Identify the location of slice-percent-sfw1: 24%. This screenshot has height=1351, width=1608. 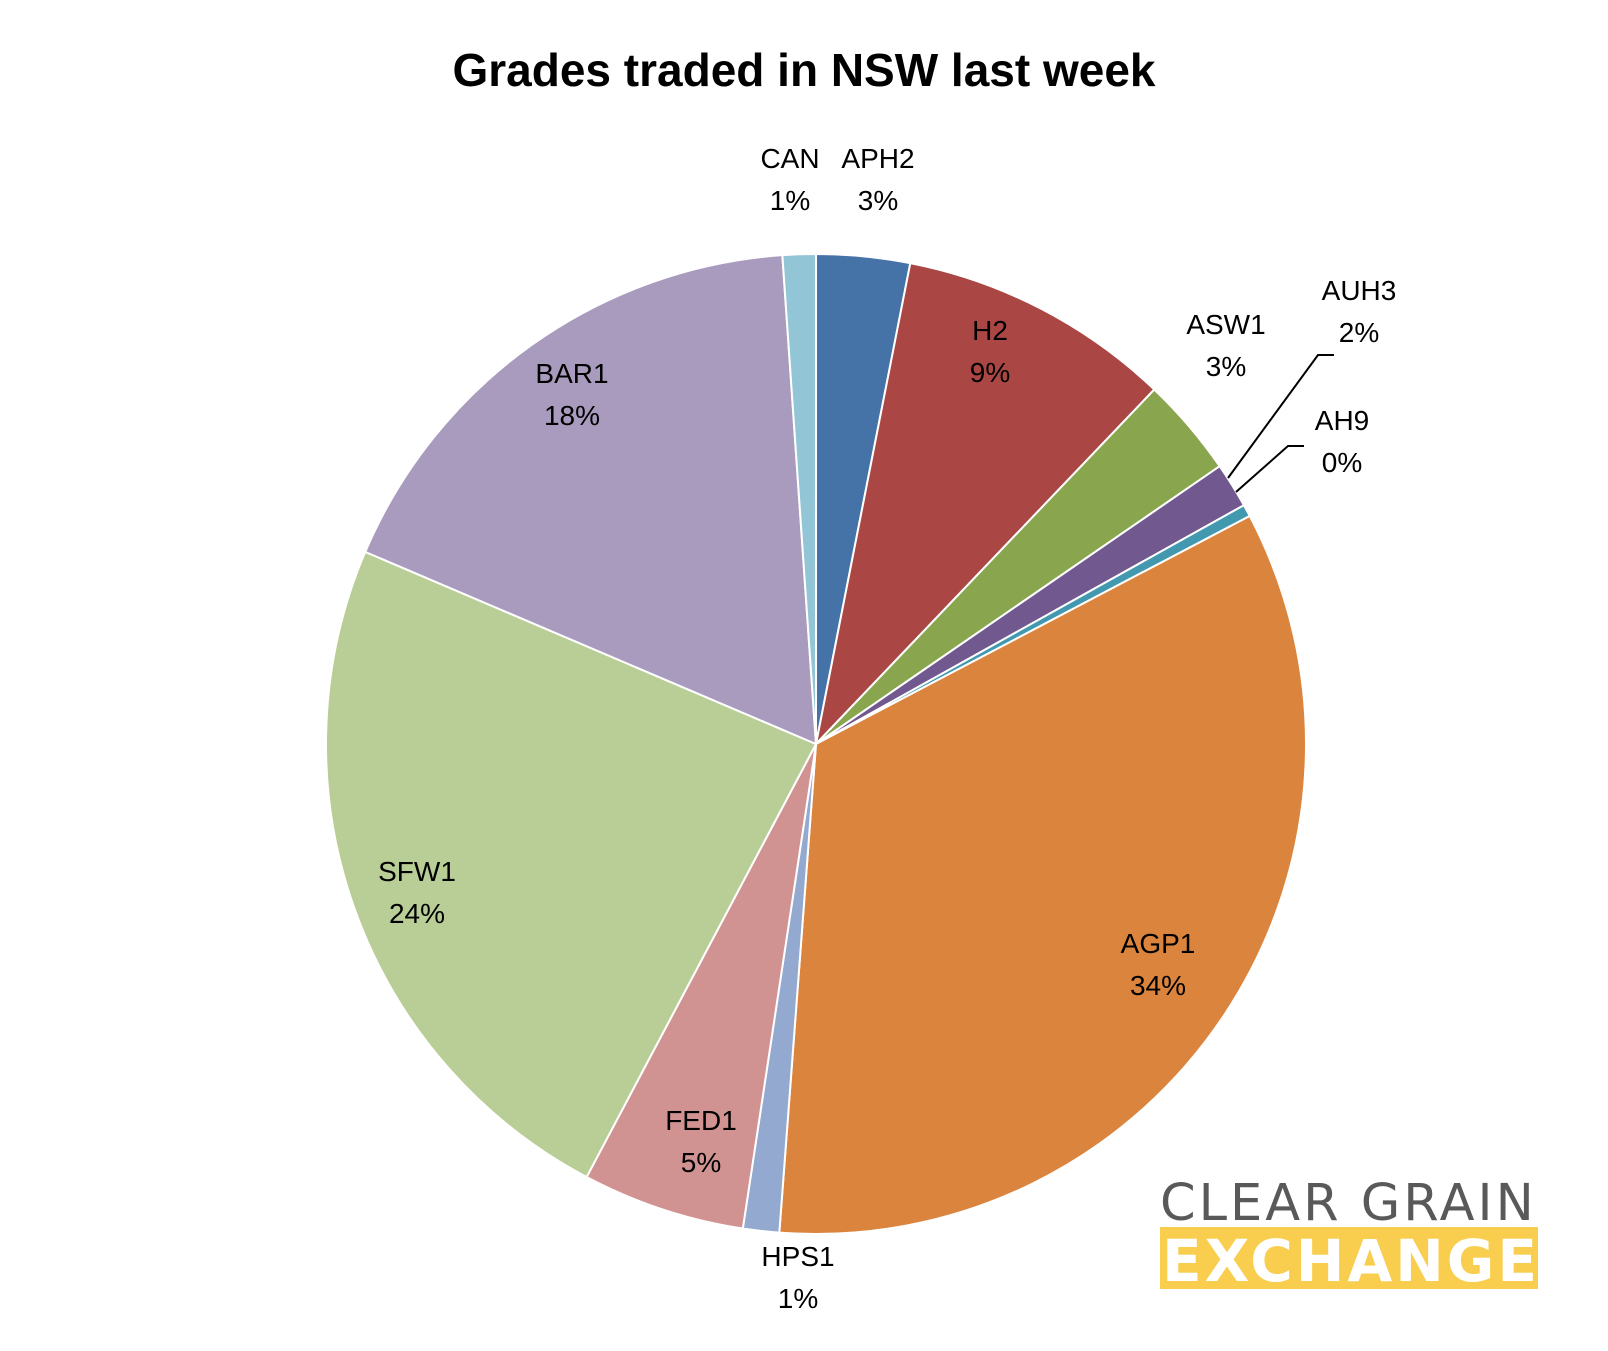
(417, 913).